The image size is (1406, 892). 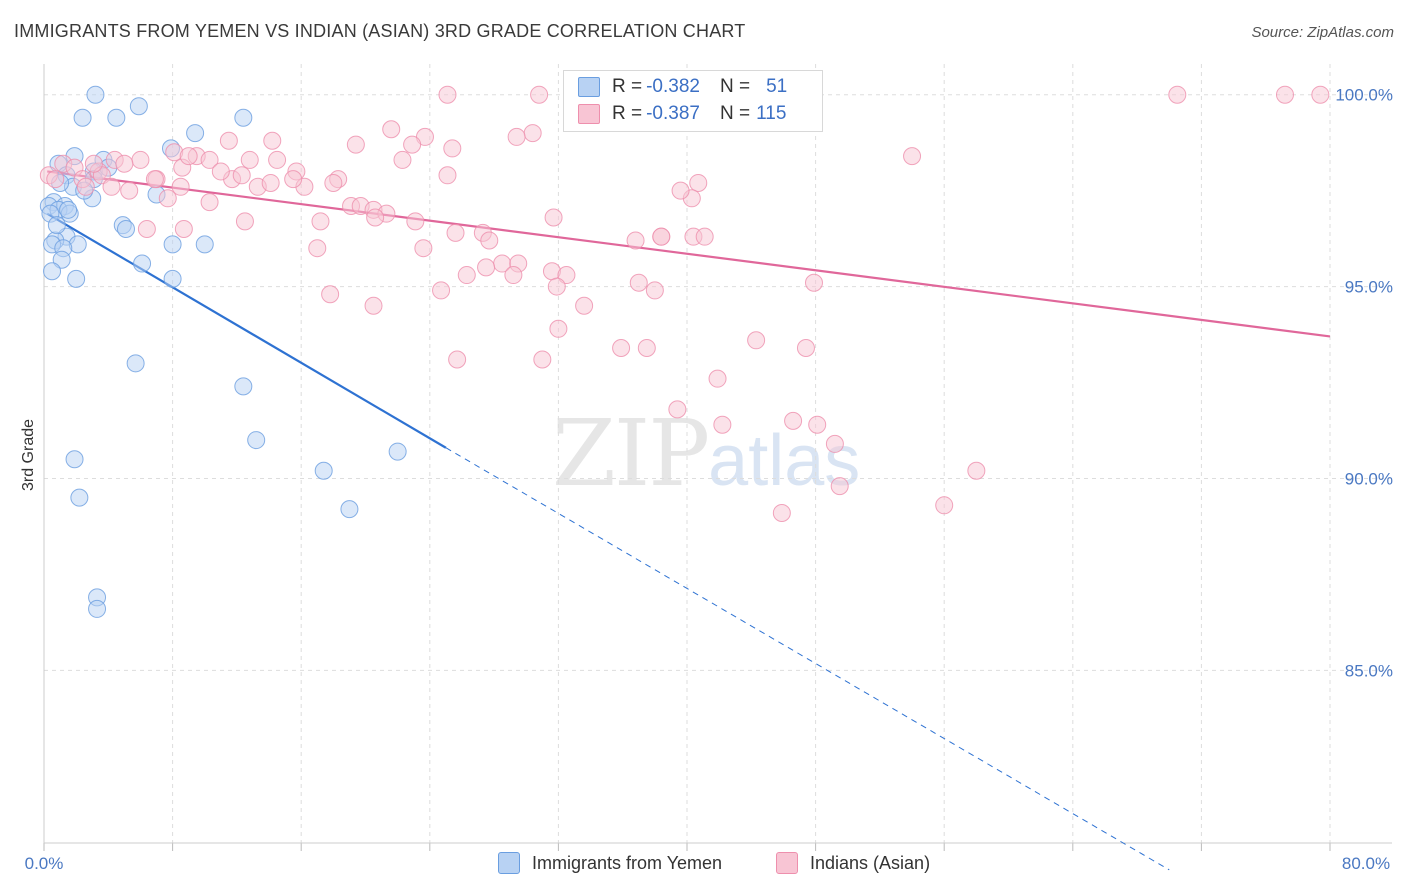 I want to click on legend-item-yemen: Immigrants from Yemen, so click(x=610, y=863).